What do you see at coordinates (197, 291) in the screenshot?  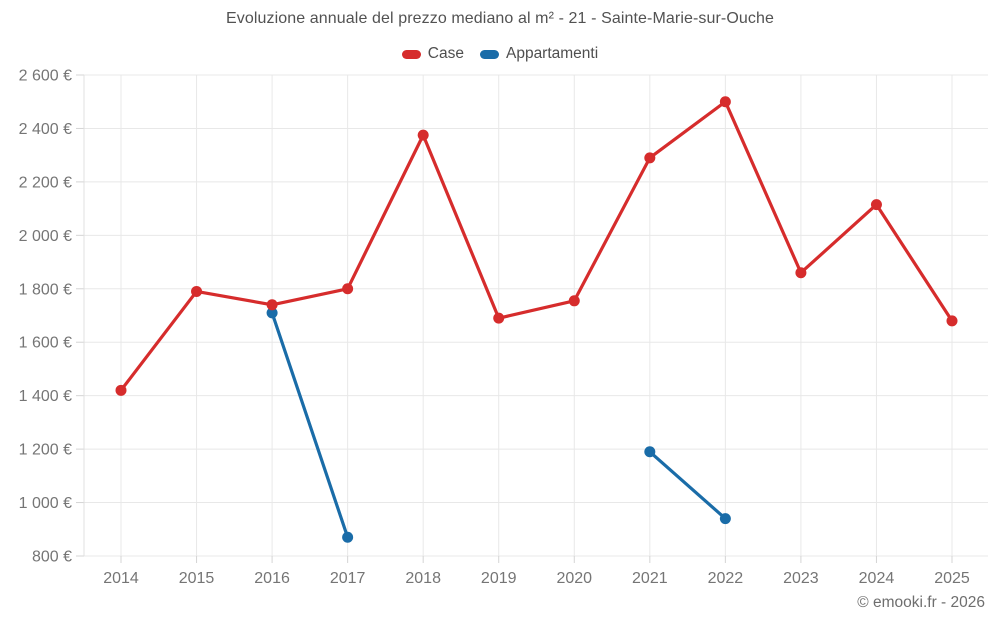 I see `data-point-case-2015` at bounding box center [197, 291].